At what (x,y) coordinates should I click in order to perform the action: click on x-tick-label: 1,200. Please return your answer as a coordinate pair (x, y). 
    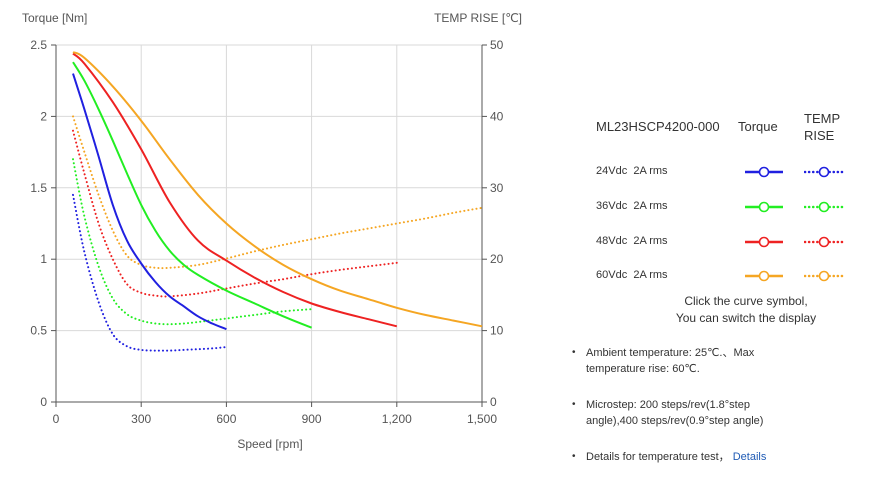
    Looking at the image, I should click on (397, 419).